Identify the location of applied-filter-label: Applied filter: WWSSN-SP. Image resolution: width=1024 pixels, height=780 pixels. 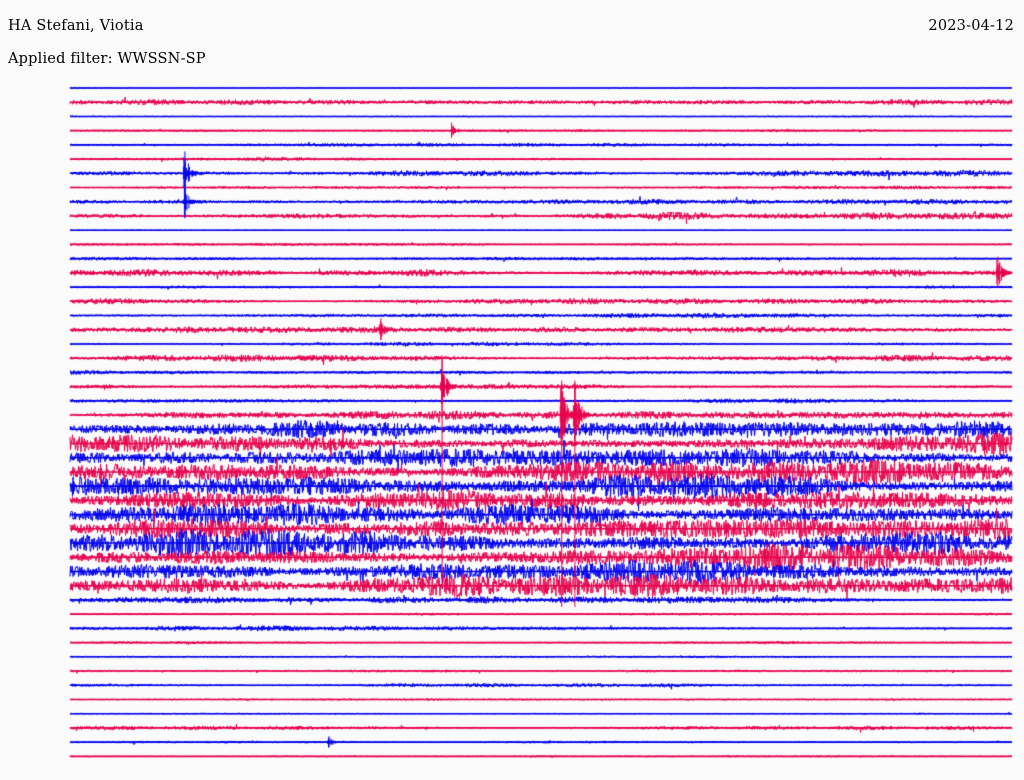
(107, 59).